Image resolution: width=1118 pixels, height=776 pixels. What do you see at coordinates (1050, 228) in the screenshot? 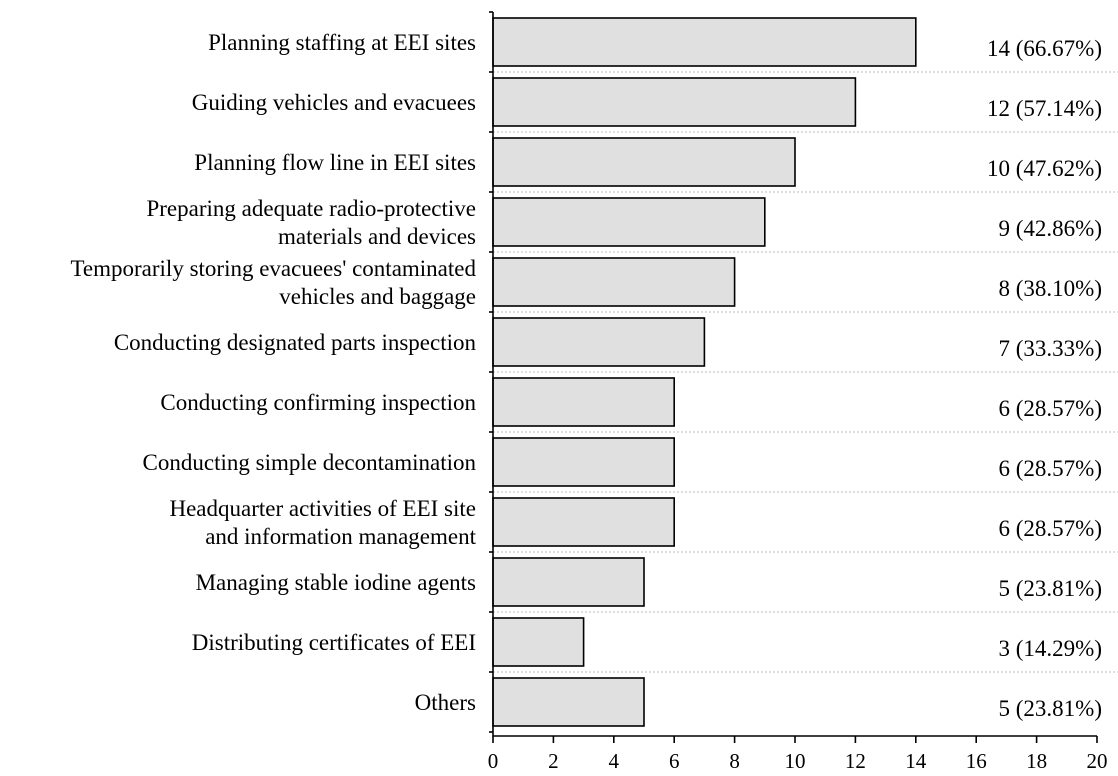
I see `value-label: 9 (42.86%)` at bounding box center [1050, 228].